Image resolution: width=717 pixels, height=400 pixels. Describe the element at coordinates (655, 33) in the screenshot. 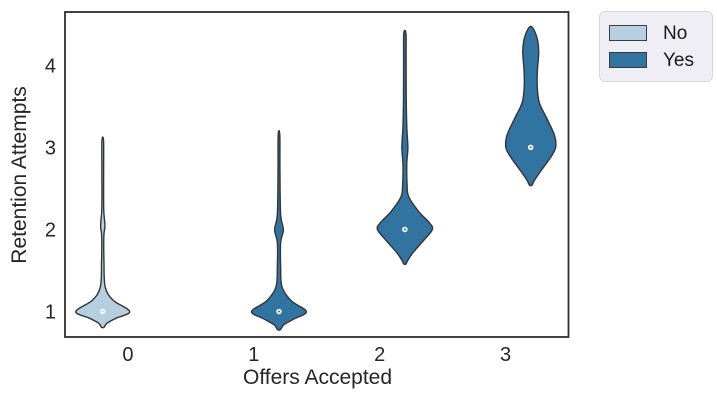

I see `legend-entry-no: No` at that location.